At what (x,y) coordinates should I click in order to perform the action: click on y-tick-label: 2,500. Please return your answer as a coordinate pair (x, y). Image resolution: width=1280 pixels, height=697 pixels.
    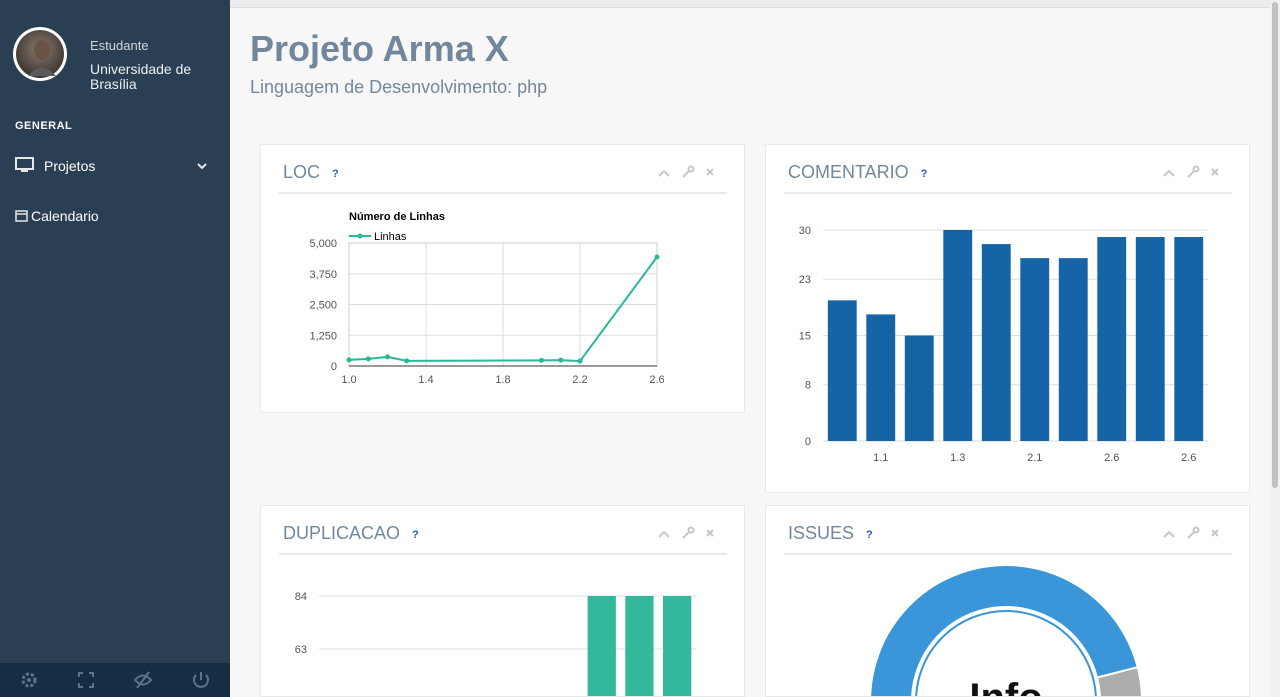
    Looking at the image, I should click on (323, 306).